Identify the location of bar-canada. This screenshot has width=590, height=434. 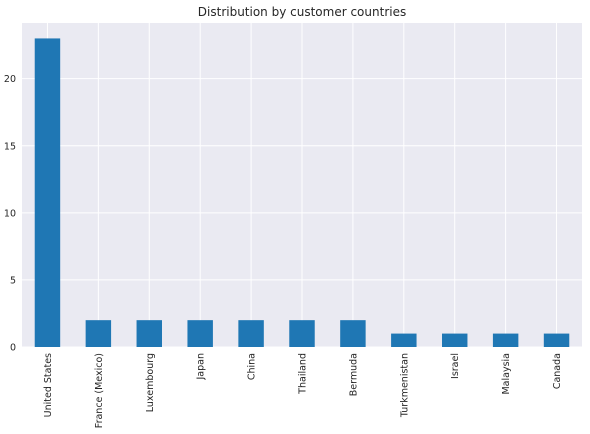
(556, 340).